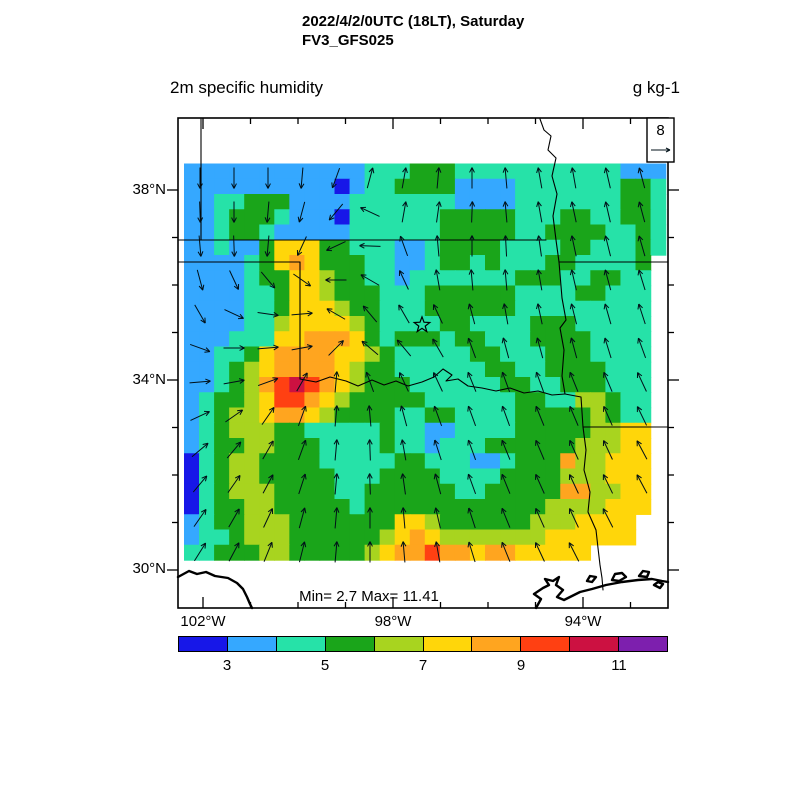 This screenshot has height=800, width=800. What do you see at coordinates (149, 568) in the screenshot?
I see `lat-label-30n: 30°N` at bounding box center [149, 568].